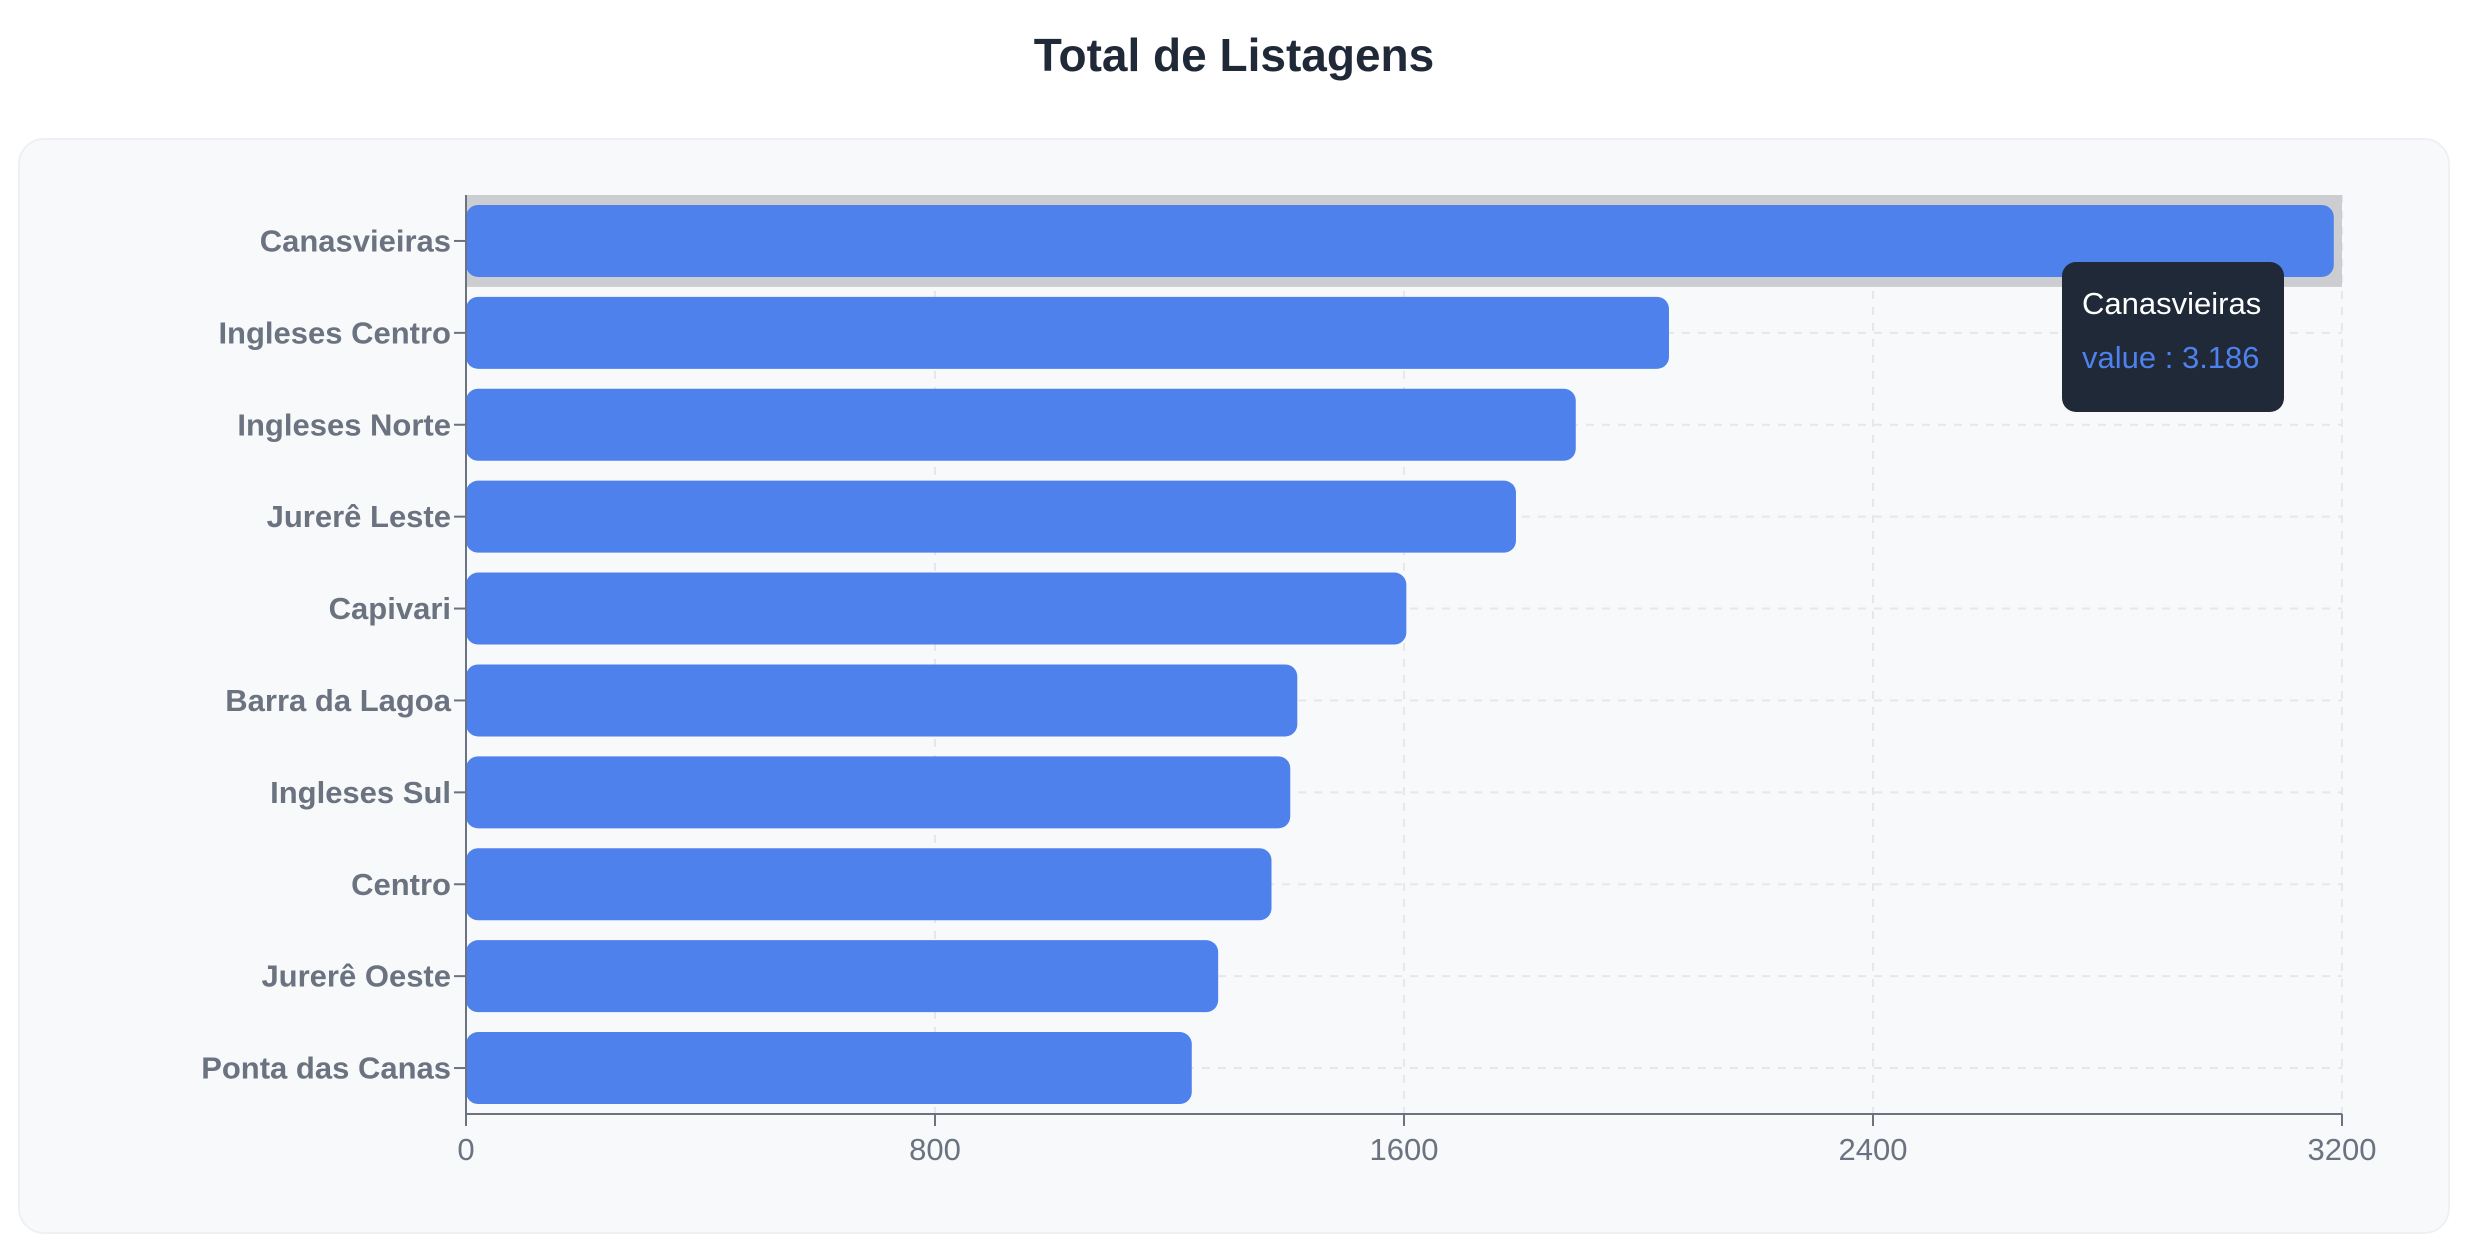 The height and width of the screenshot is (1256, 2468). What do you see at coordinates (338, 700) in the screenshot?
I see `y-tick-label: Barra da Lagoa` at bounding box center [338, 700].